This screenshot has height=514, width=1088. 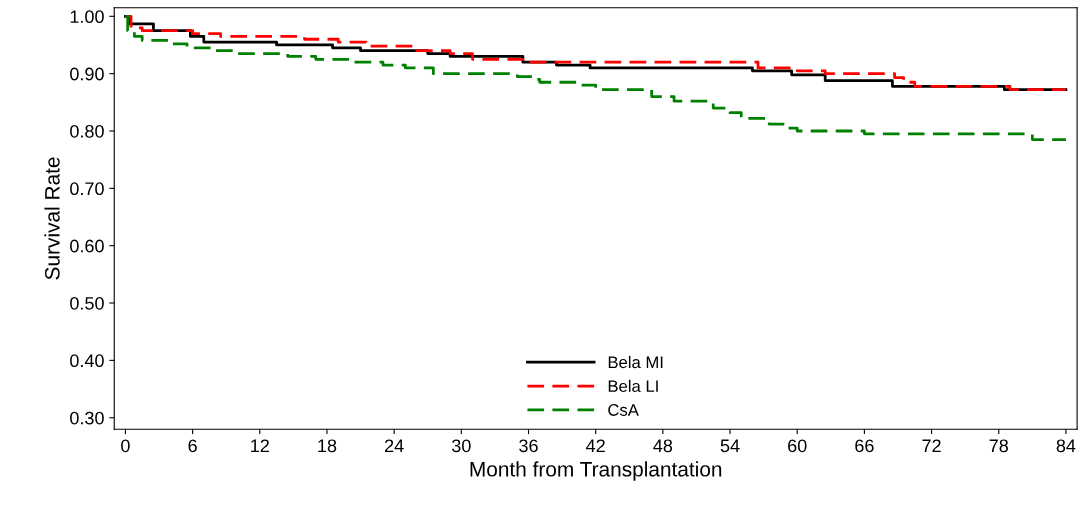 I want to click on x-tick-label: 42, so click(x=595, y=445).